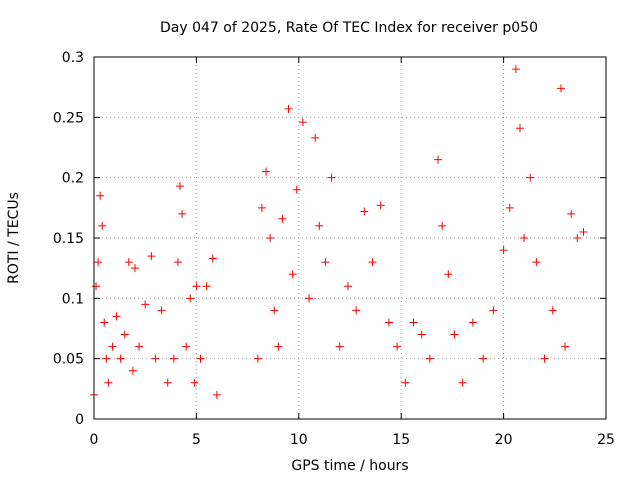  Describe the element at coordinates (401, 440) in the screenshot. I see `x-tick-label: 15` at that location.